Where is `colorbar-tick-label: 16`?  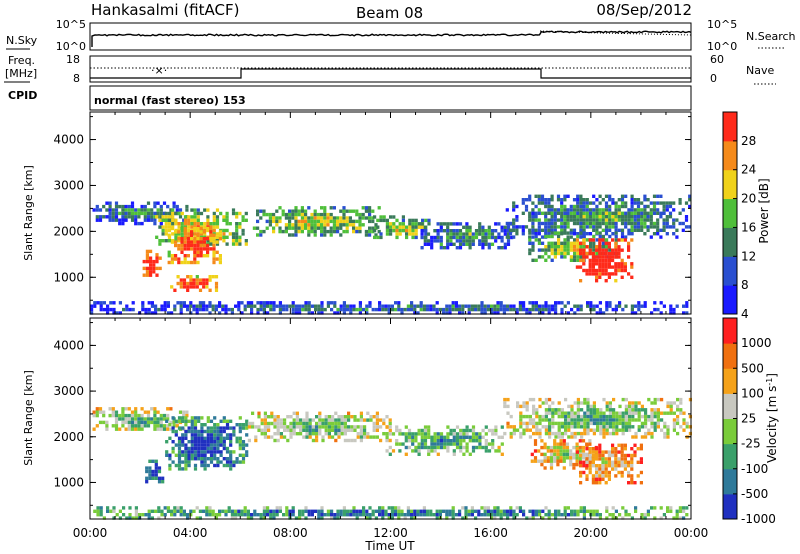
colorbar-tick-label: 16 is located at coordinates (748, 227).